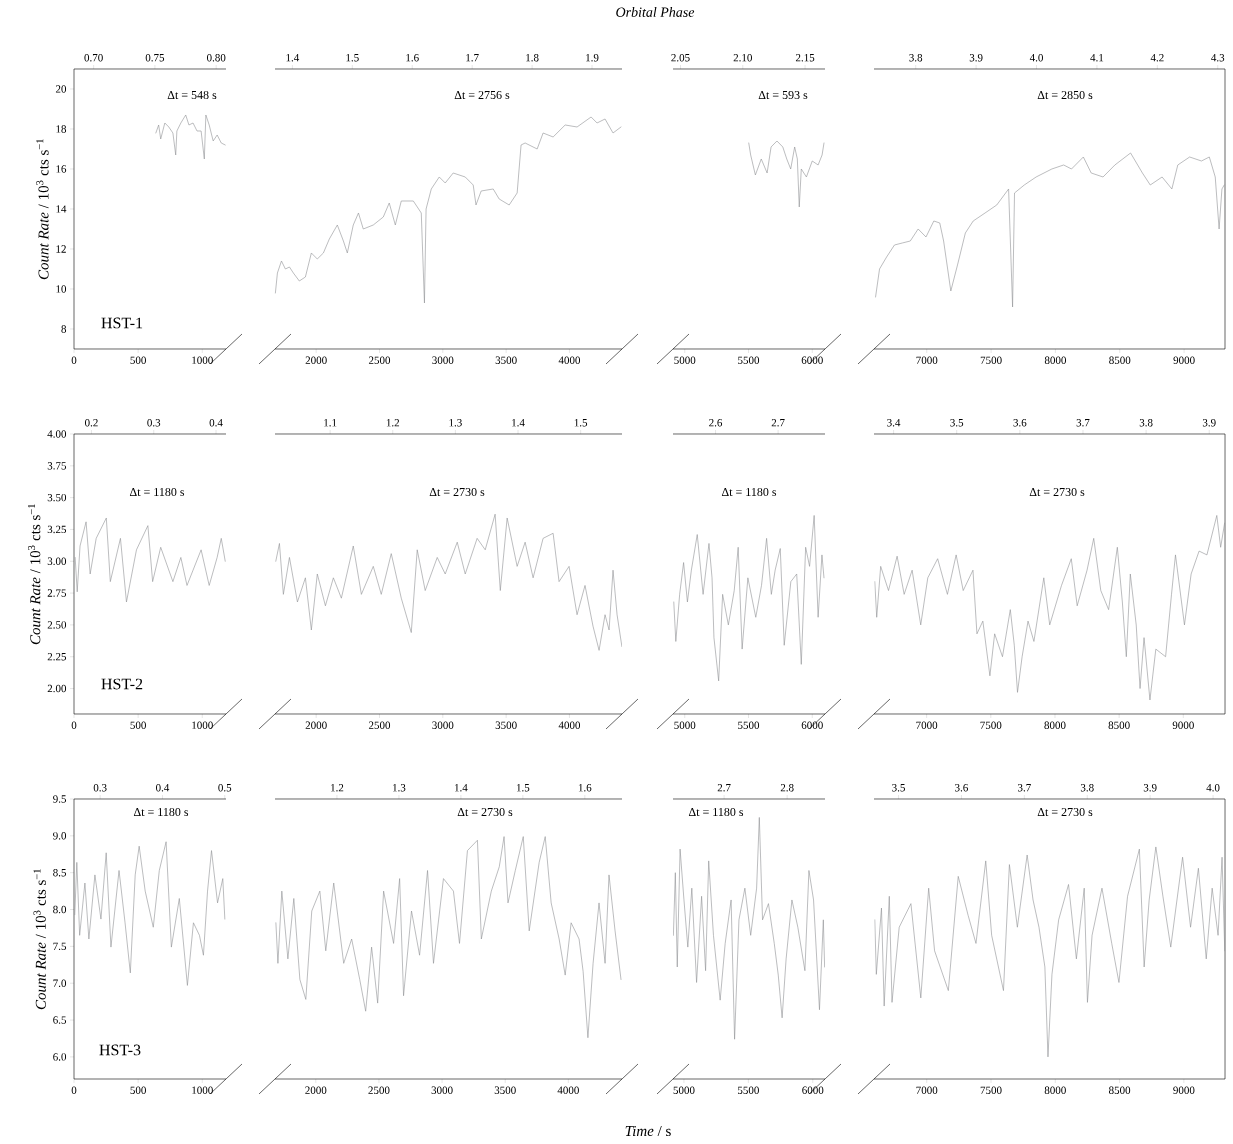 The width and height of the screenshot is (1233, 1144). I want to click on y-tick-label: 14, so click(61, 209).